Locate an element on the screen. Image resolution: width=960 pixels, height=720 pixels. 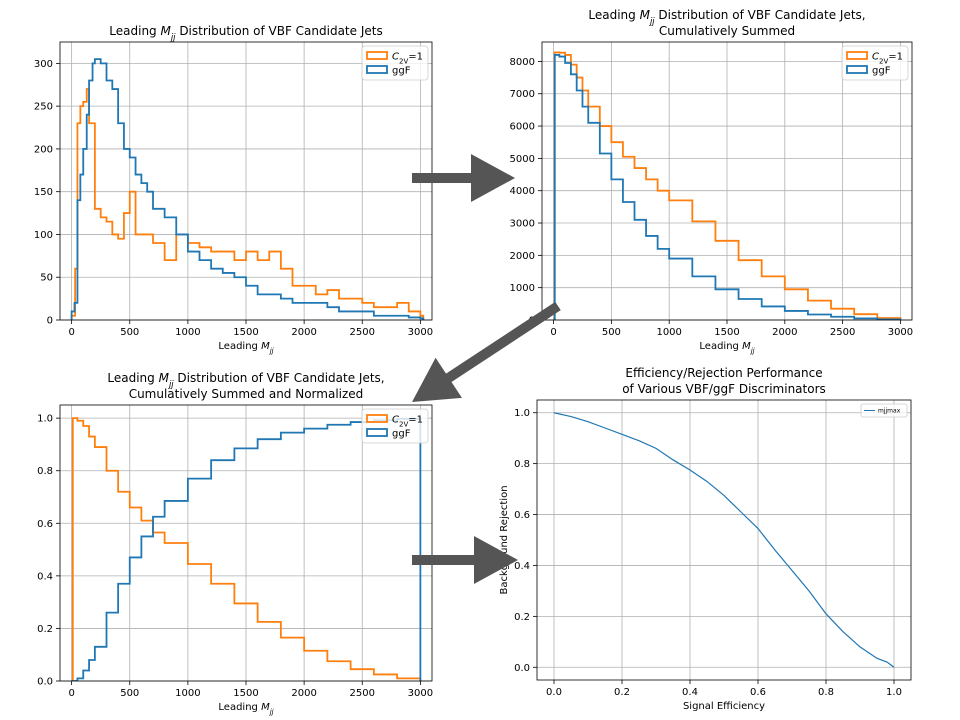
y-tick-label: 150 is located at coordinates (43, 192).